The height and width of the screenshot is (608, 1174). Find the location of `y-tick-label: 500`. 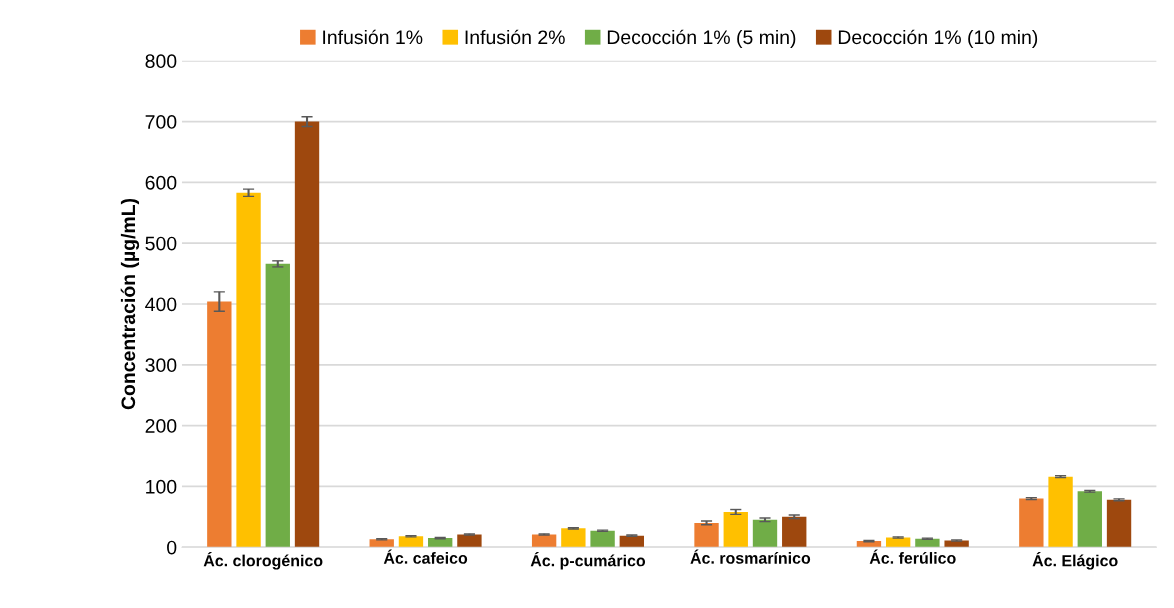

y-tick-label: 500 is located at coordinates (161, 243).